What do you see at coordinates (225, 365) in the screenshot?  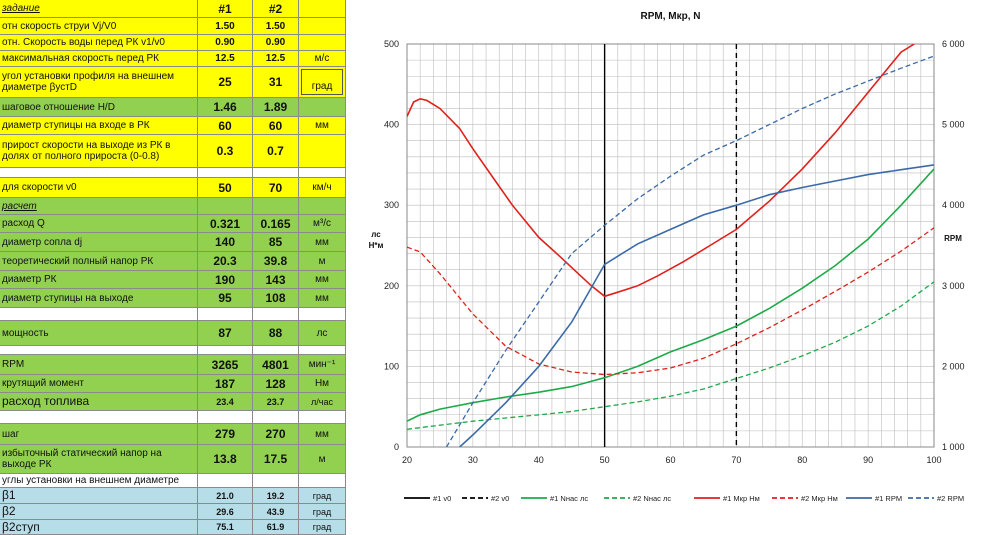 I see `value-1-cell: 3265` at bounding box center [225, 365].